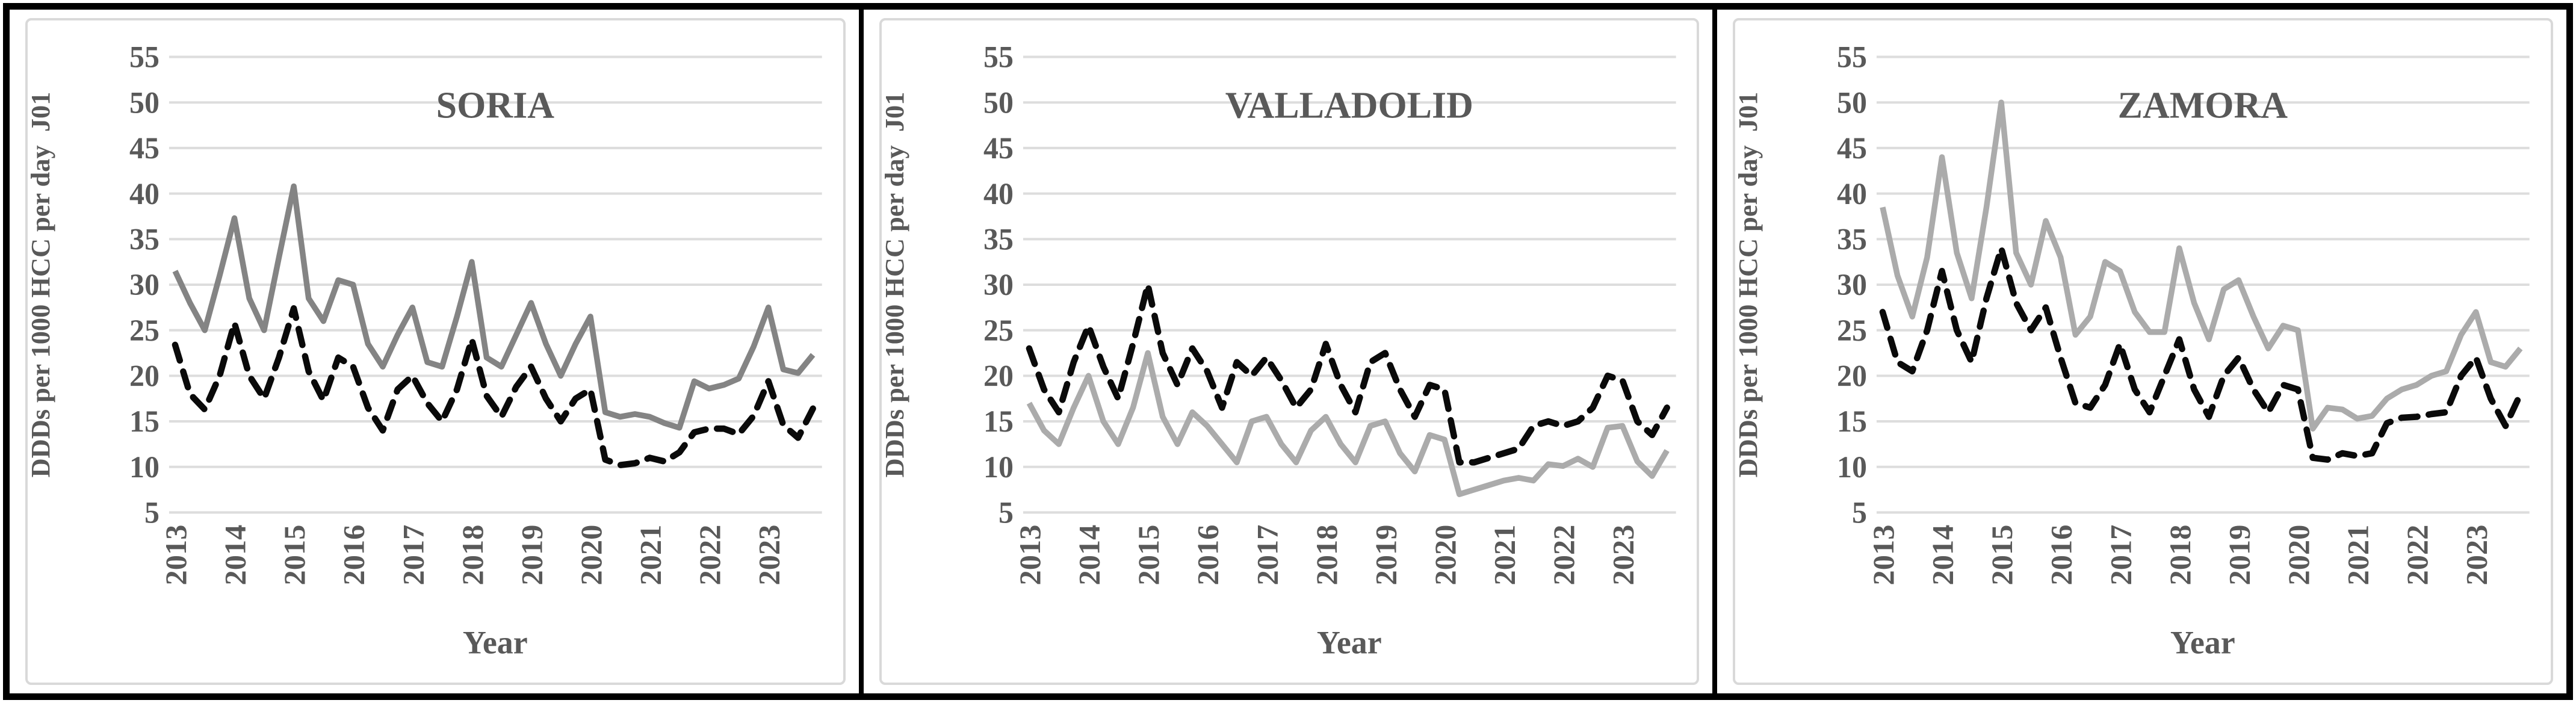 Image resolution: width=2576 pixels, height=703 pixels. I want to click on chart-title: VALLADOLID, so click(1349, 105).